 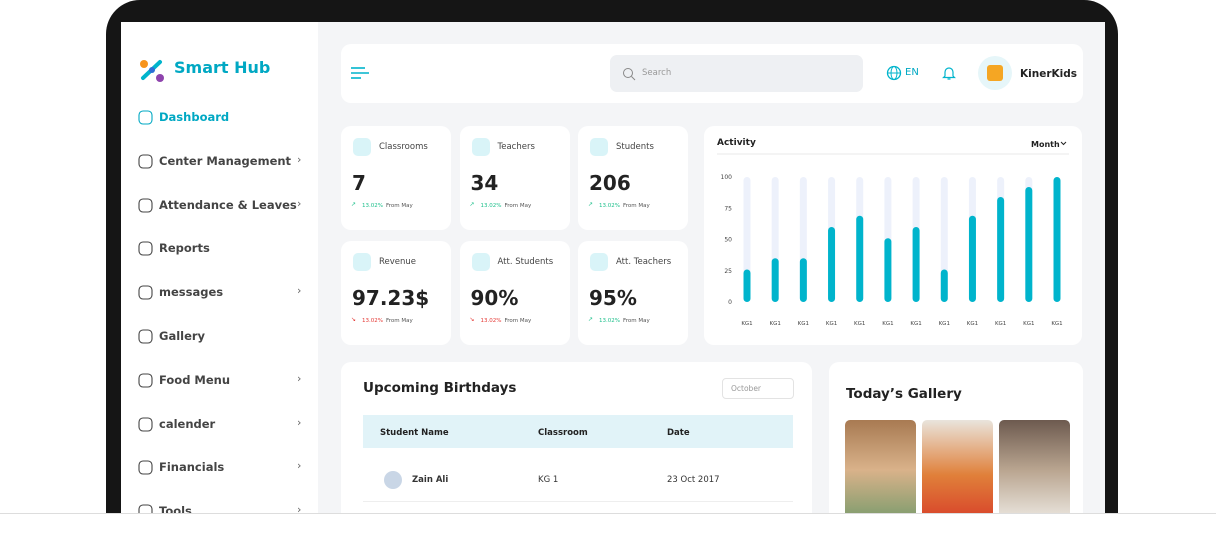 I want to click on topbar: Search EN KinerKids, so click(x=712, y=73).